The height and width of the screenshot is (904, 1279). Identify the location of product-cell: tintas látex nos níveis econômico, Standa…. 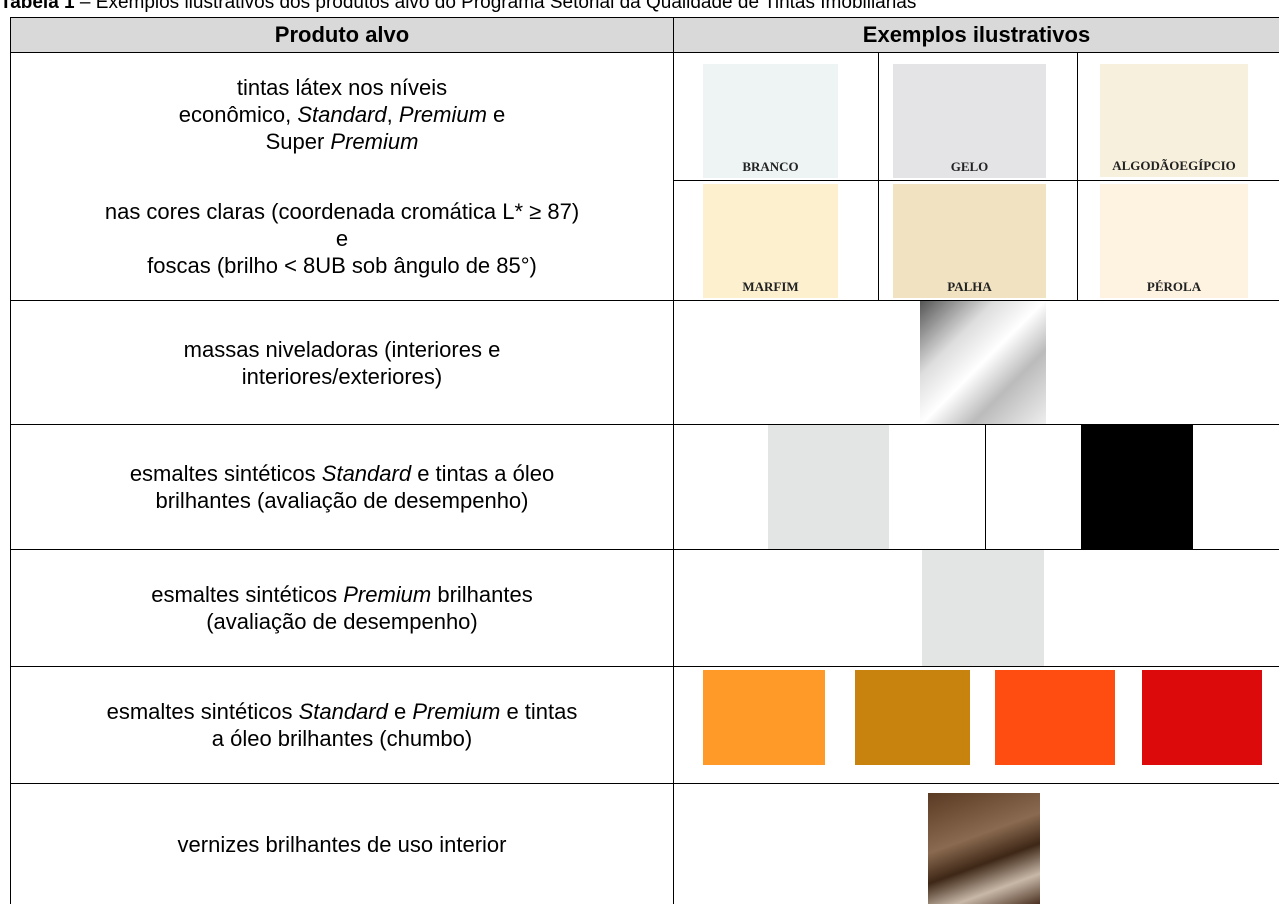
(342, 176).